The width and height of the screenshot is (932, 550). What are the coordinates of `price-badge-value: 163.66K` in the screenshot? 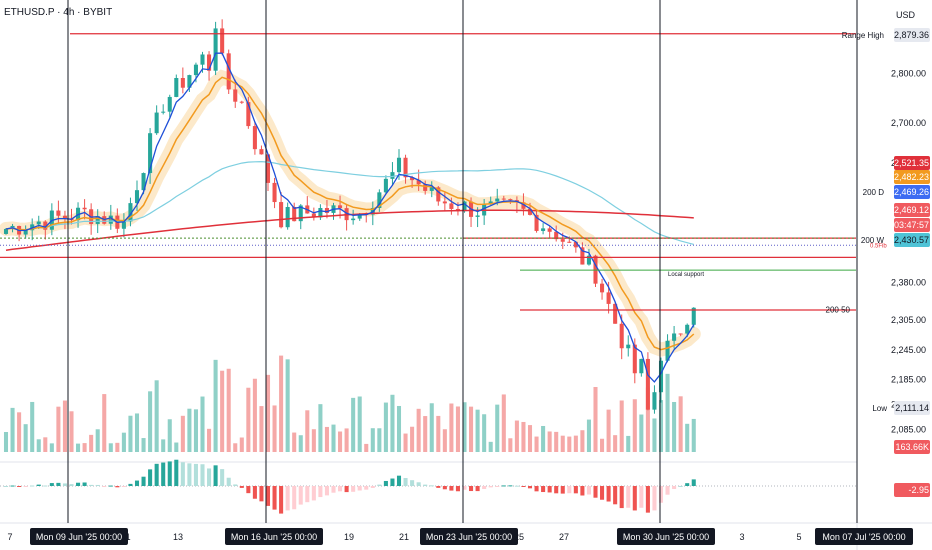 It's located at (912, 447).